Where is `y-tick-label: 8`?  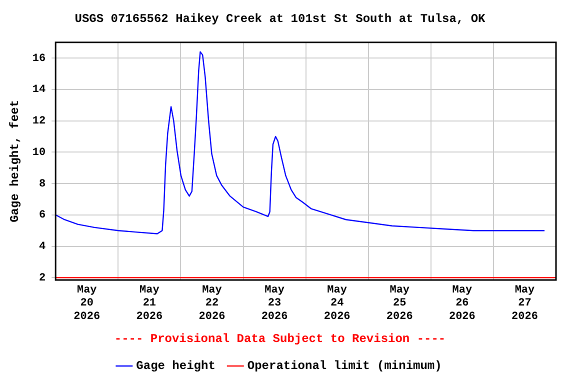
y-tick-label: 8 is located at coordinates (42, 184).